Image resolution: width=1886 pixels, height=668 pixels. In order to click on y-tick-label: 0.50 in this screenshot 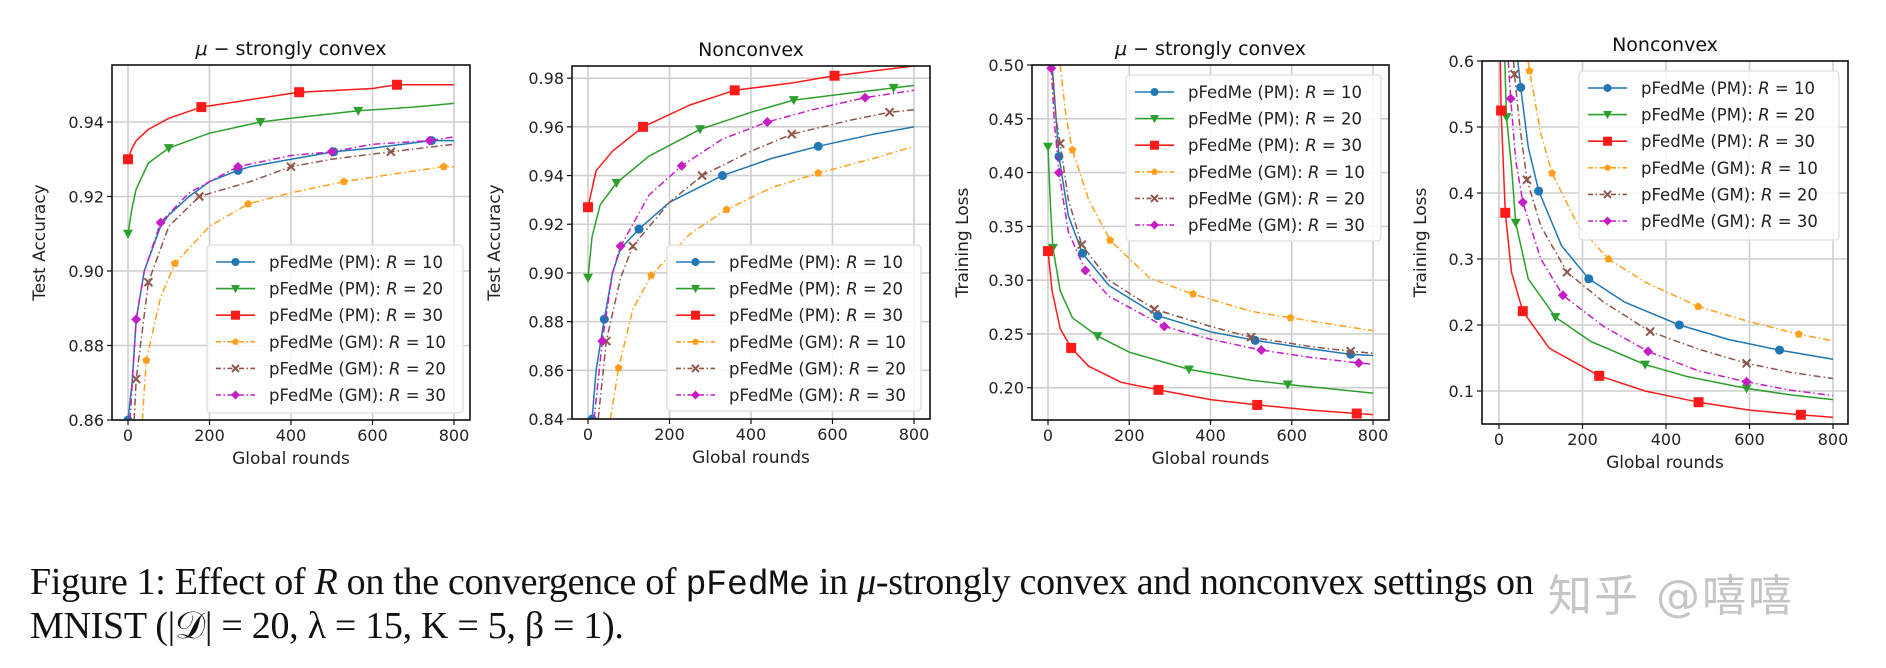, I will do `click(1006, 65)`.